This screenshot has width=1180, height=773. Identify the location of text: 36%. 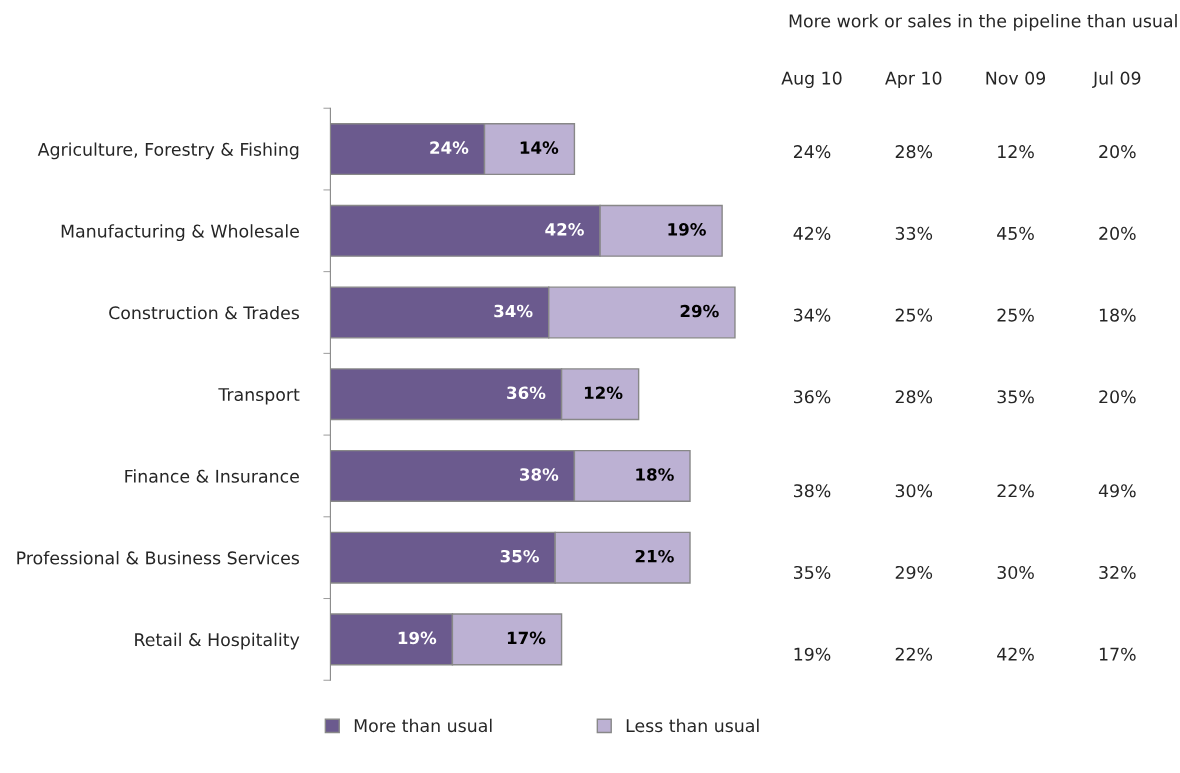
(812, 397).